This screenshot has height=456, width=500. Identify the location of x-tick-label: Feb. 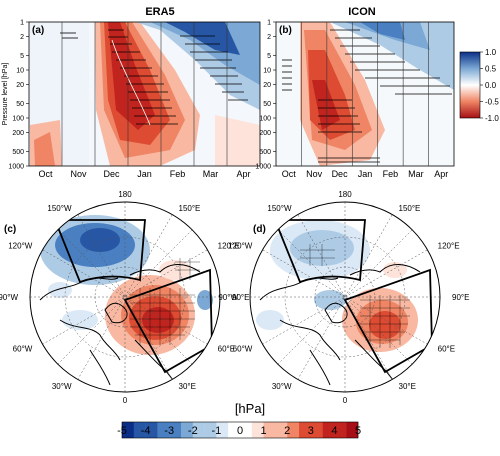
(391, 174).